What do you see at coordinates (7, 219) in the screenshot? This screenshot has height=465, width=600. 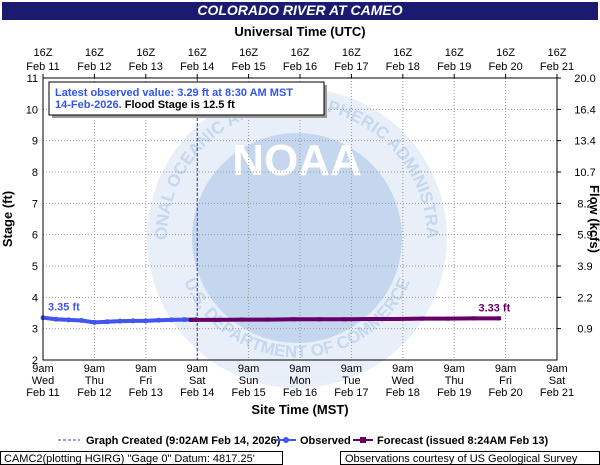 I see `y-axis-title: Stage (ft)` at bounding box center [7, 219].